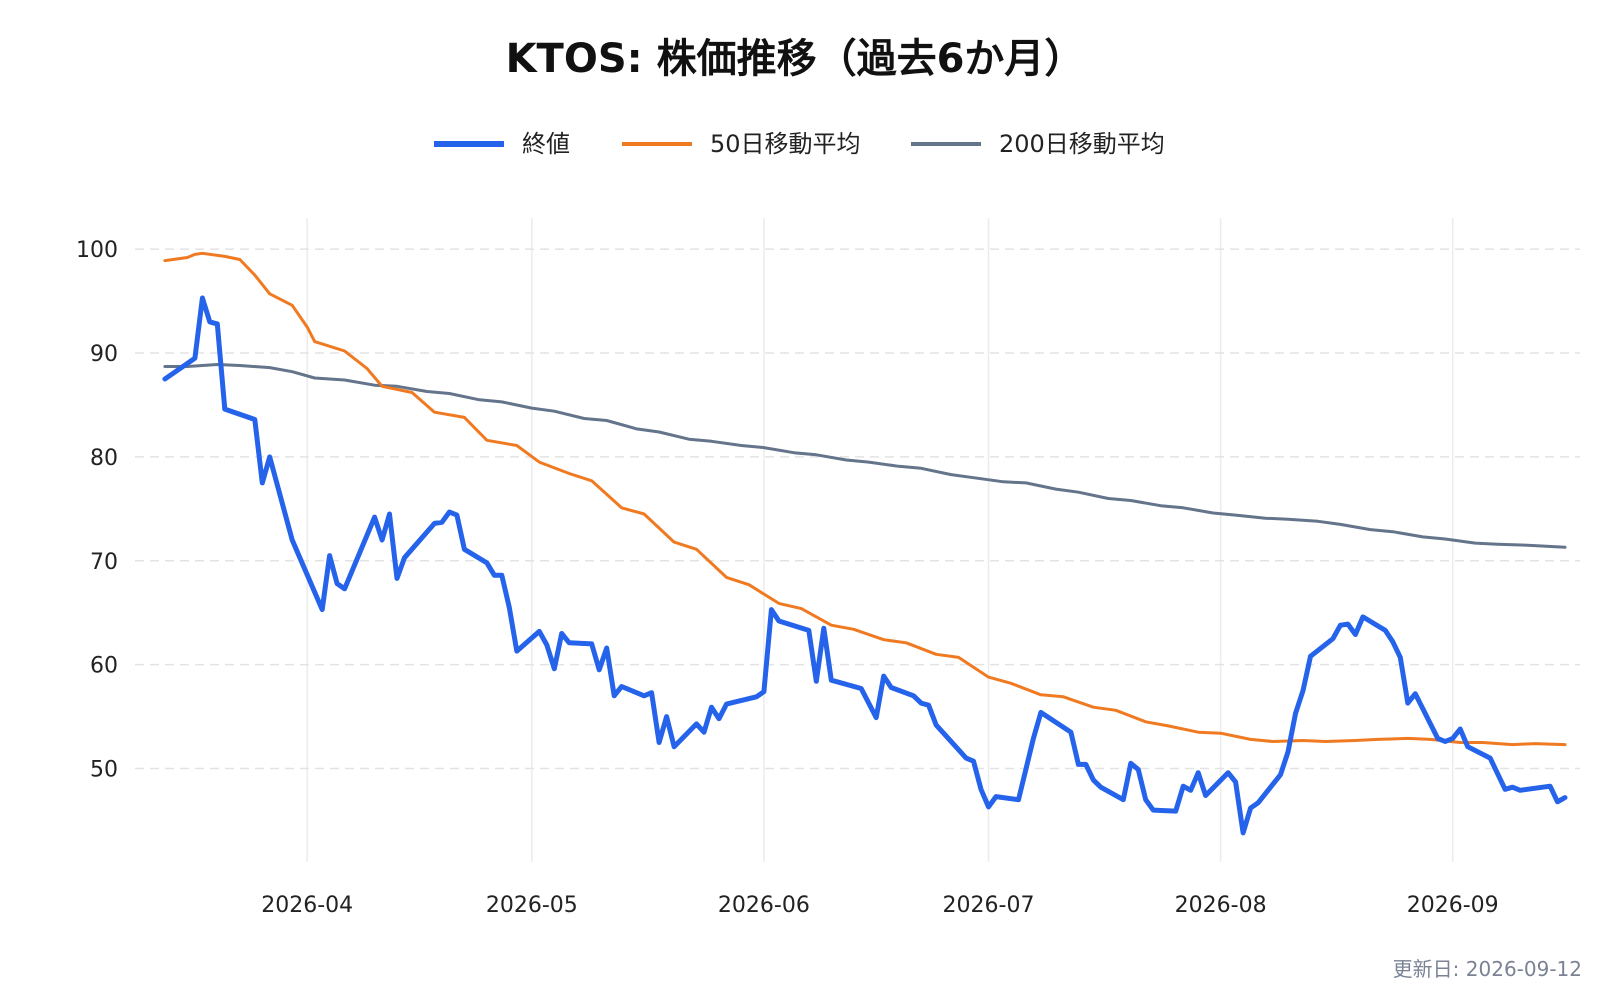 This screenshot has width=1600, height=1000. Describe the element at coordinates (795, 59) in the screenshot. I see `chart-title: KTOS: 株価推移（過去6か月）` at that location.